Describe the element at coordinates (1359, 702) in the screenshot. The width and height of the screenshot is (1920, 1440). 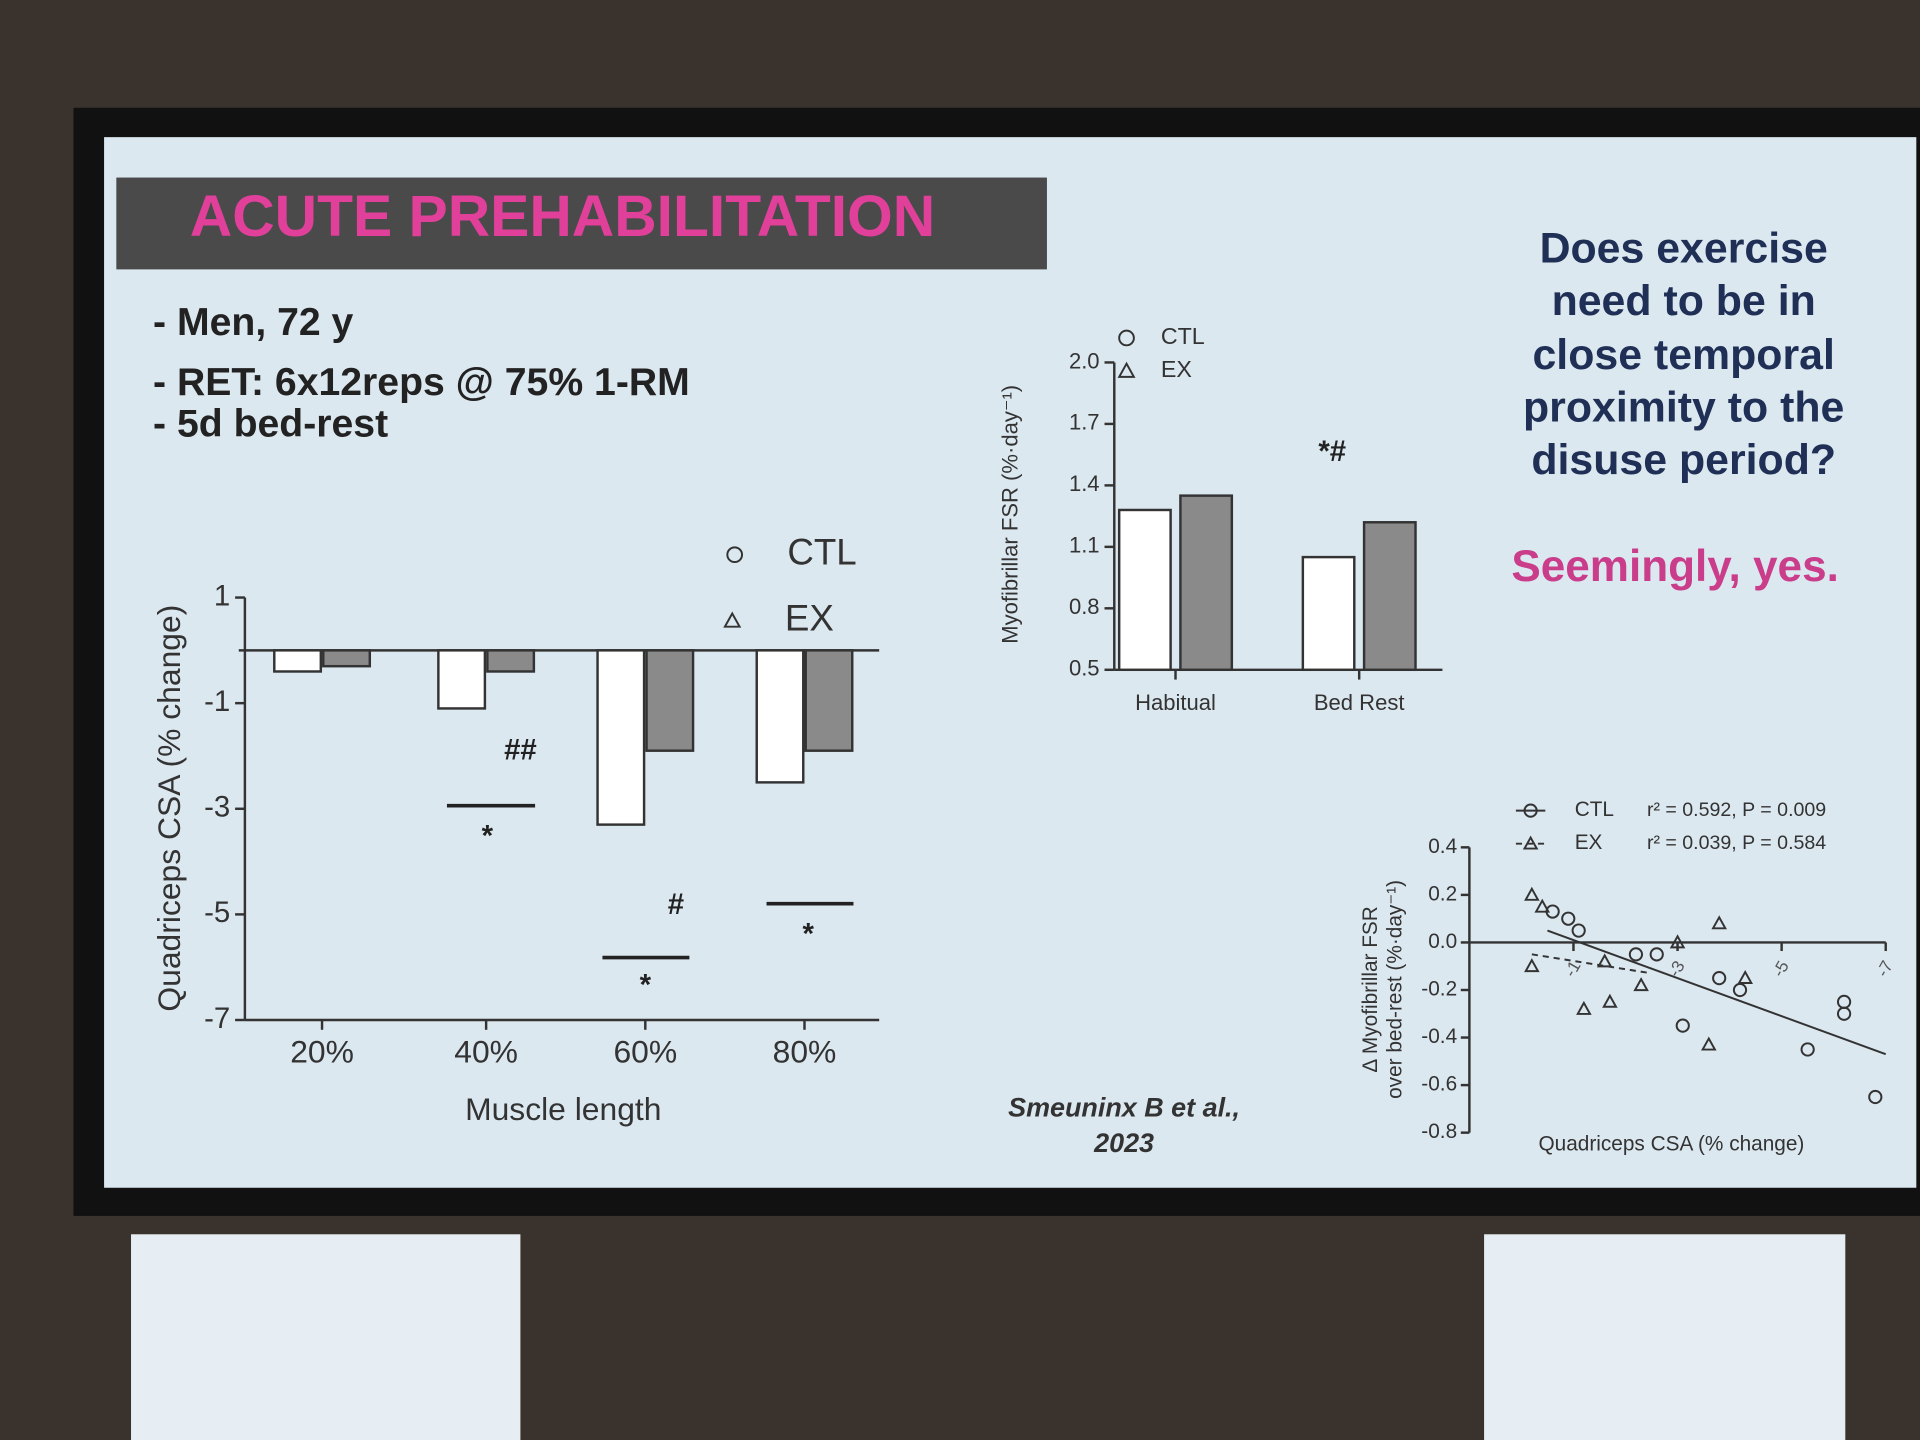
I see `x-tick-label: Bed Rest` at that location.